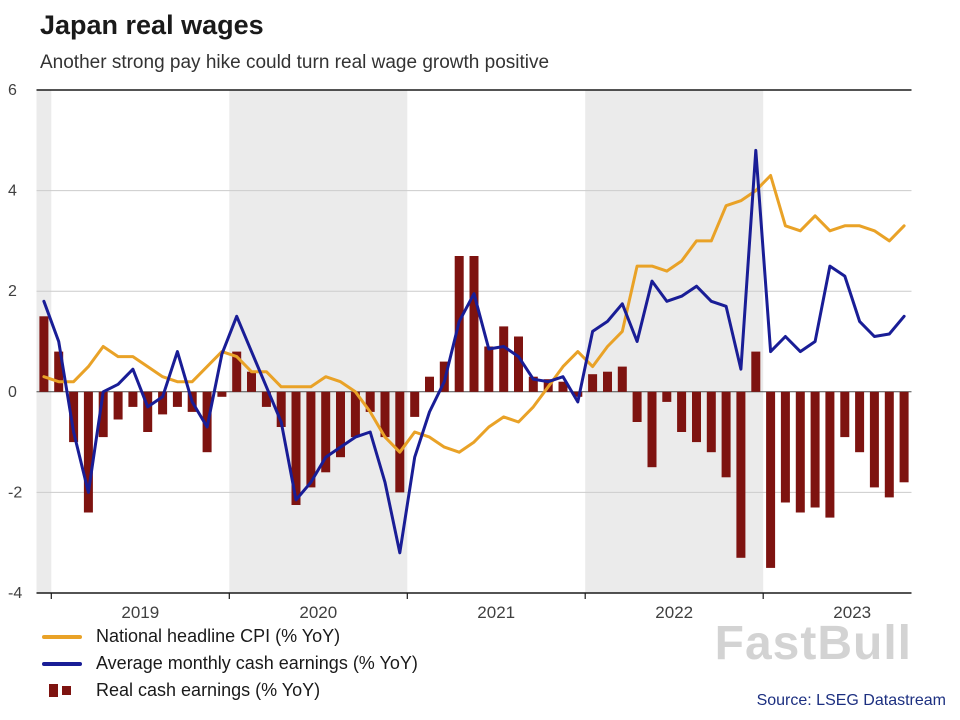 Image resolution: width=960 pixels, height=720 pixels. I want to click on real-earnings-bars-swatch-icon, so click(63, 690).